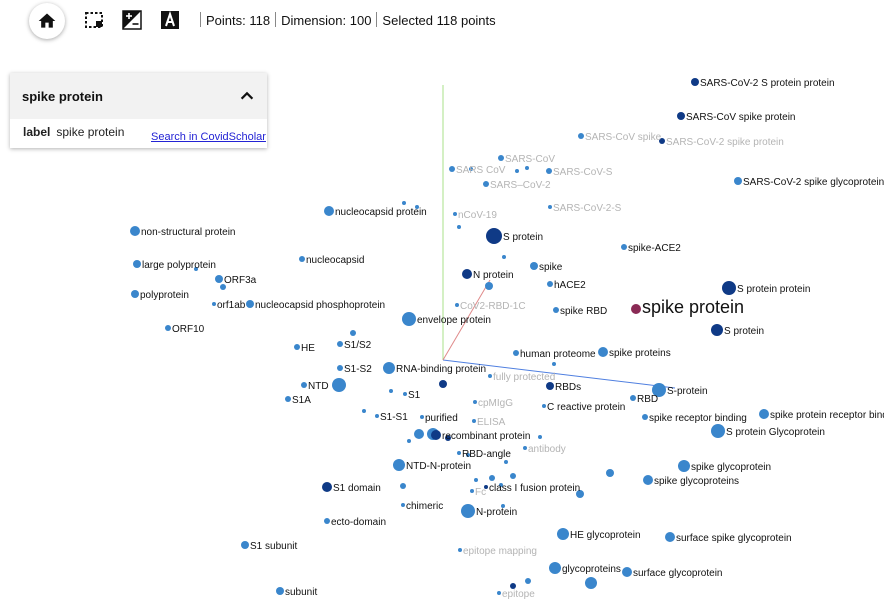  I want to click on search-covidscholar-link: Search in CovidScholar, so click(208, 137).